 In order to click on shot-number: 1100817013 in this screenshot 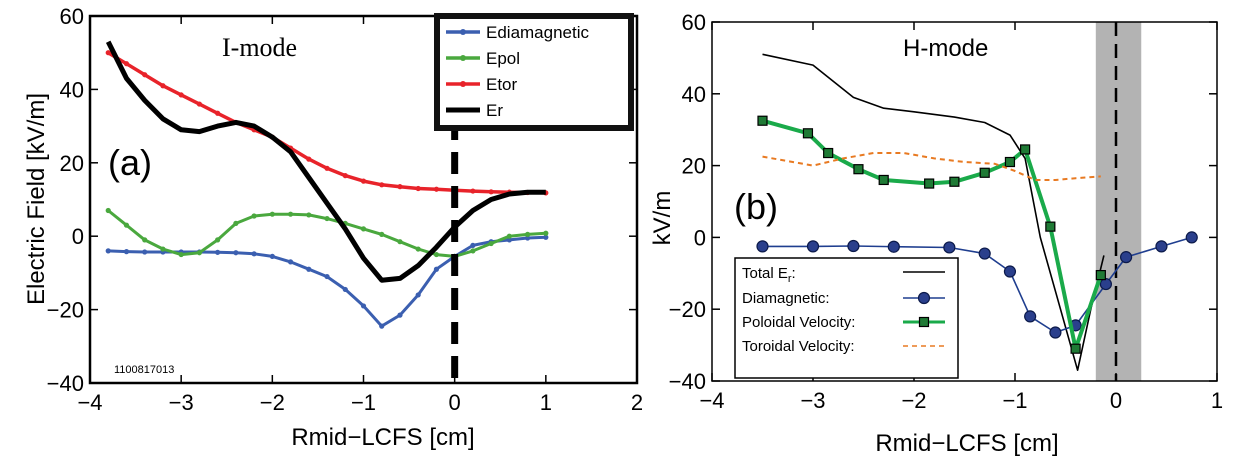, I will do `click(144, 370)`.